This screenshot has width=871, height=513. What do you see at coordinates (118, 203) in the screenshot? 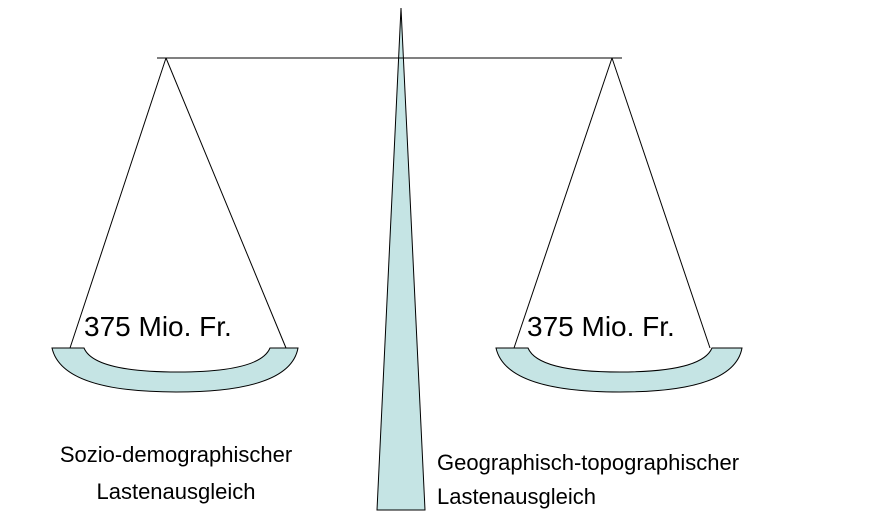
I see `left-pan-string-left` at bounding box center [118, 203].